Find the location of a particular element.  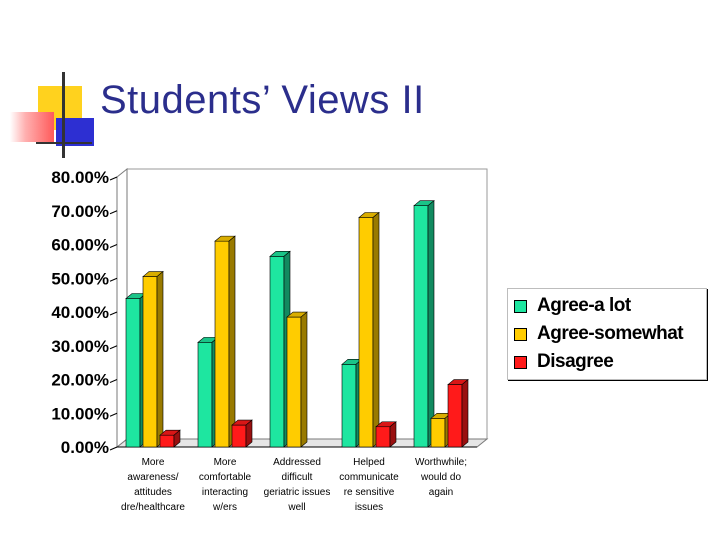

category-label: communicate is located at coordinates (369, 477).